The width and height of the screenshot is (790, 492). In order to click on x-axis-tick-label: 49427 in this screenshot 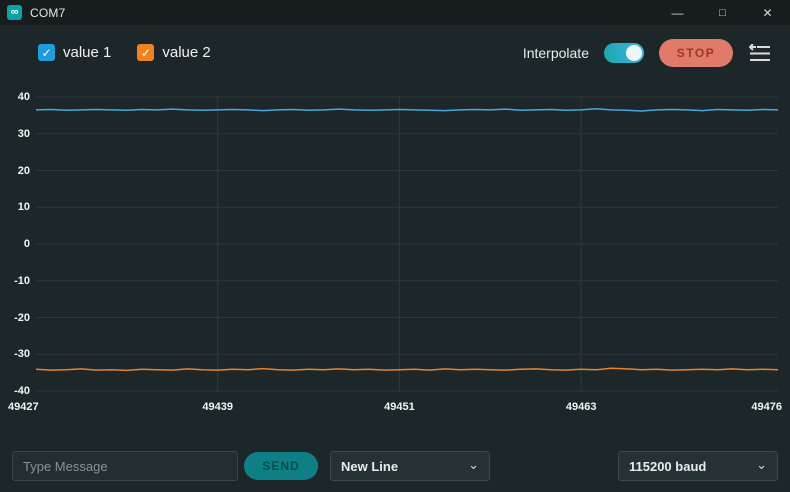, I will do `click(23, 407)`.